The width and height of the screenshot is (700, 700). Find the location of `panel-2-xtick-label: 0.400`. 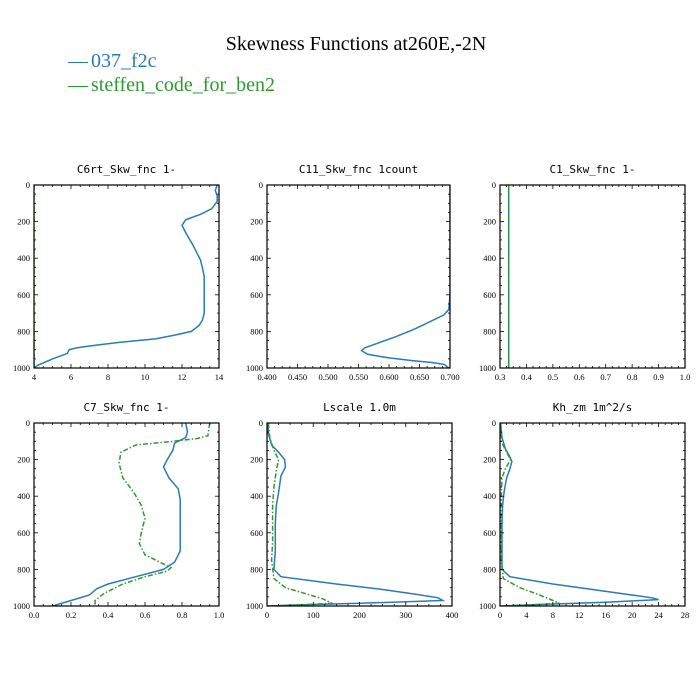

panel-2-xtick-label: 0.400 is located at coordinates (266, 377).